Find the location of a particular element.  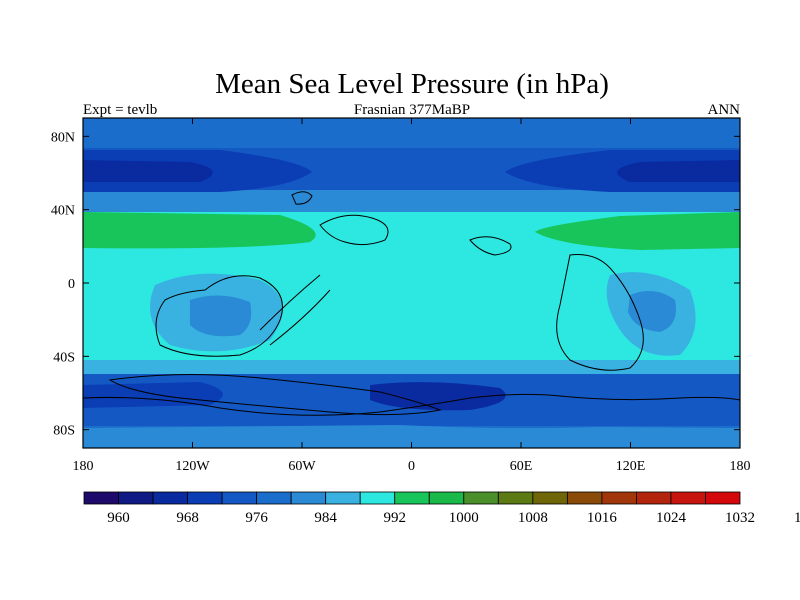

field-subtrop-high-east is located at coordinates (637, 231).